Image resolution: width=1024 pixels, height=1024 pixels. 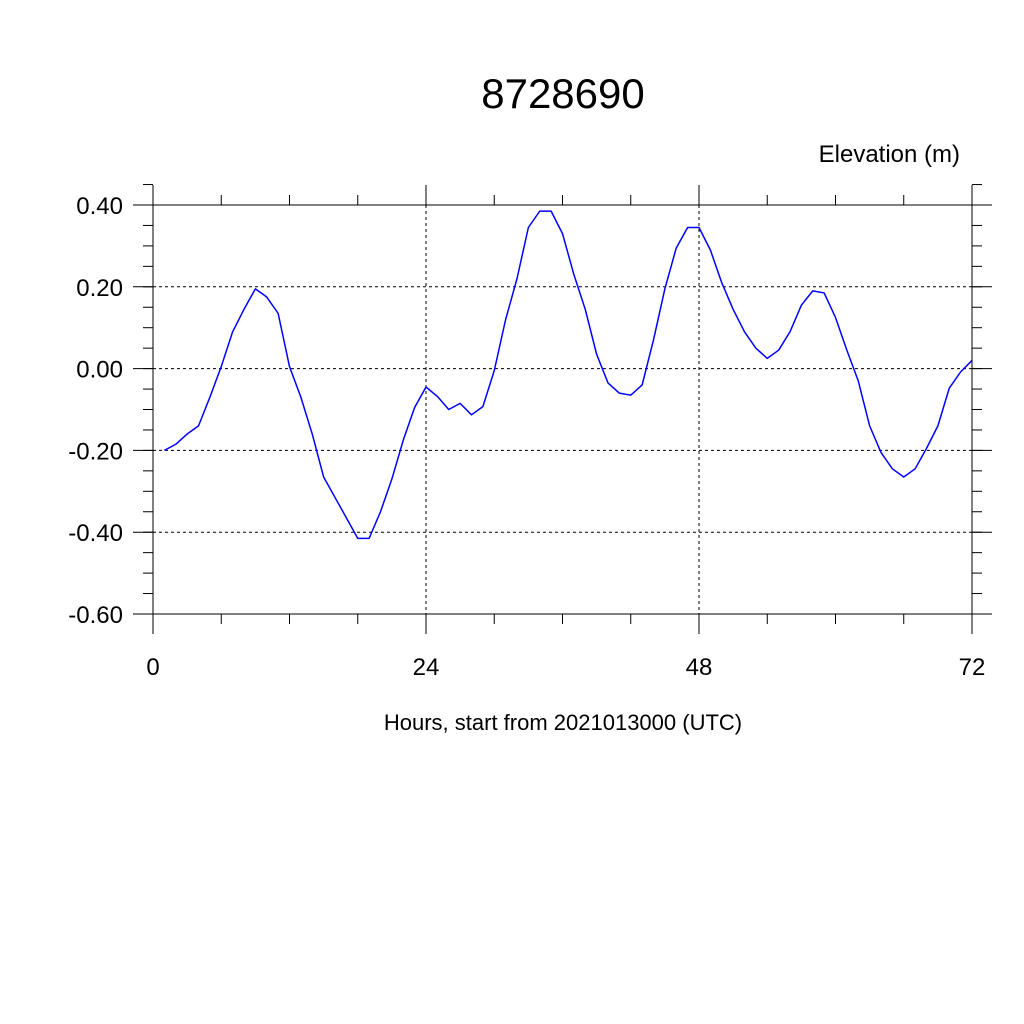 I want to click on x-tick-label: 24, so click(x=426, y=667).